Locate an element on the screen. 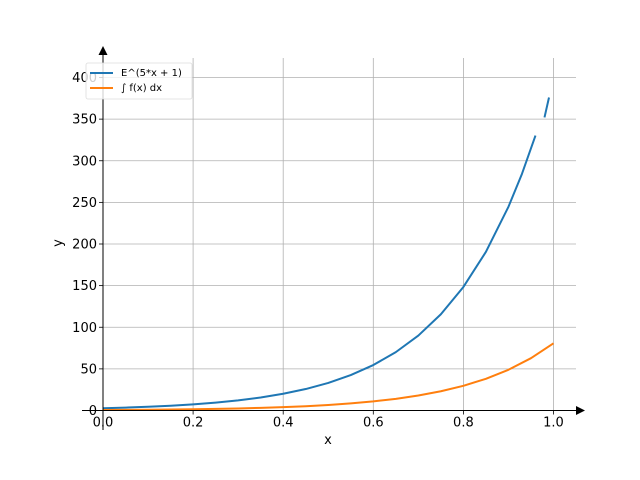 Image resolution: width=640 pixels, height=480 pixels. legend-label-series-1: E^(5*x + 1) is located at coordinates (151, 73).